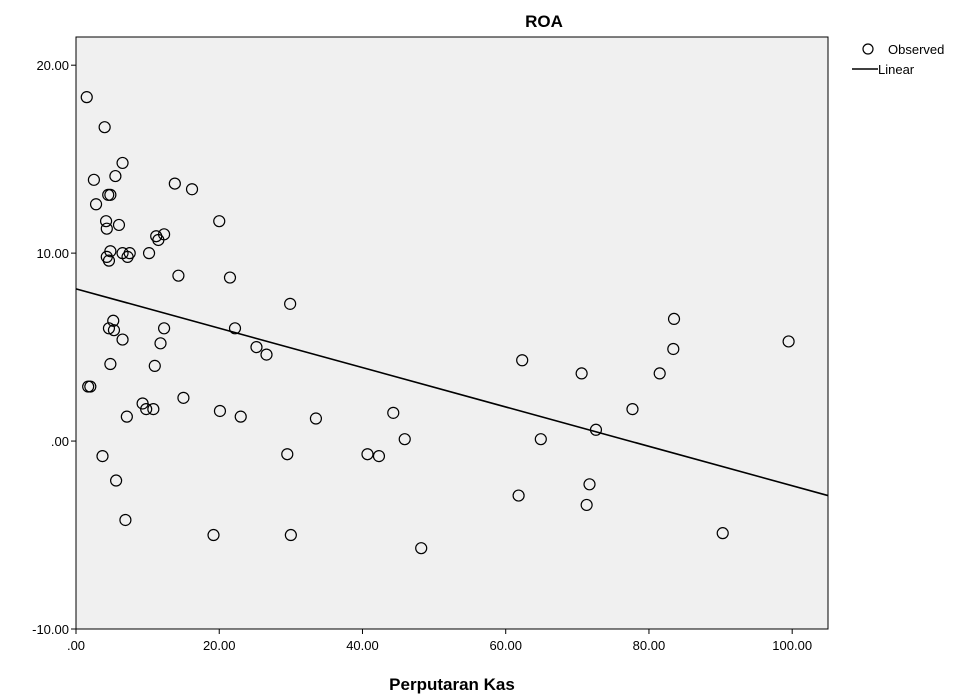  Describe the element at coordinates (898, 59) in the screenshot. I see `legend: Observed Linear` at that location.